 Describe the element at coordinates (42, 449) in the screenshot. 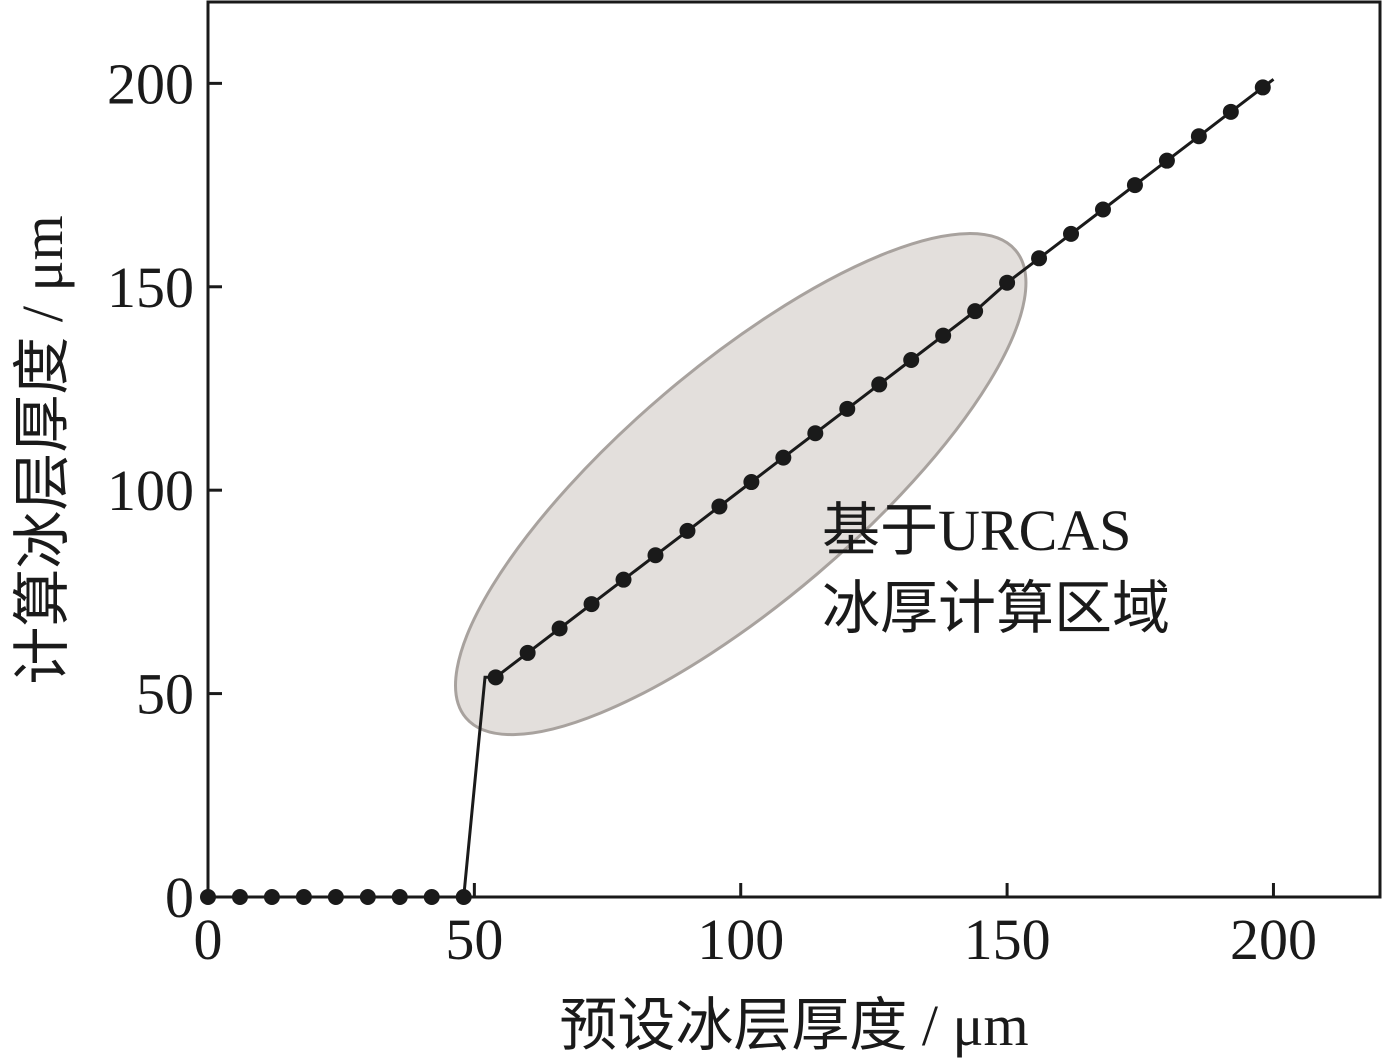

I see `y-axis-title: 计算冰层厚度 / μm` at that location.